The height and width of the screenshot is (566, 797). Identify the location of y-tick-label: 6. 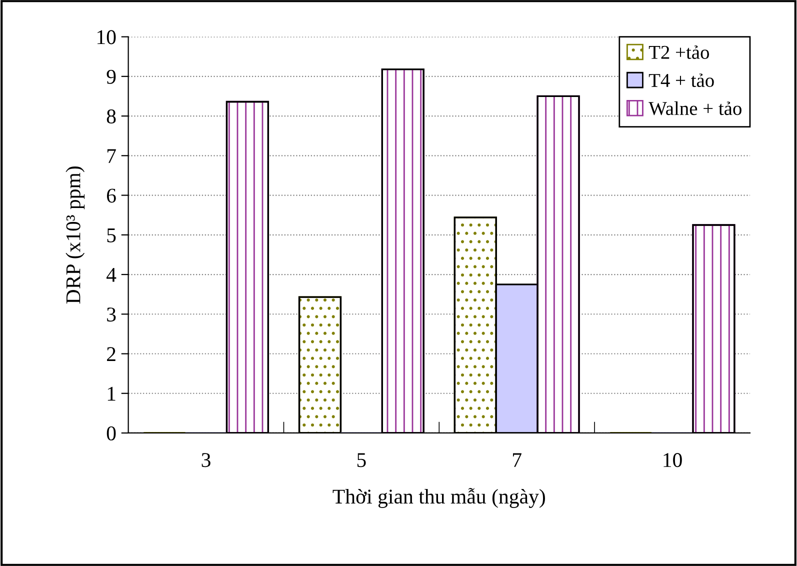
(111, 195).